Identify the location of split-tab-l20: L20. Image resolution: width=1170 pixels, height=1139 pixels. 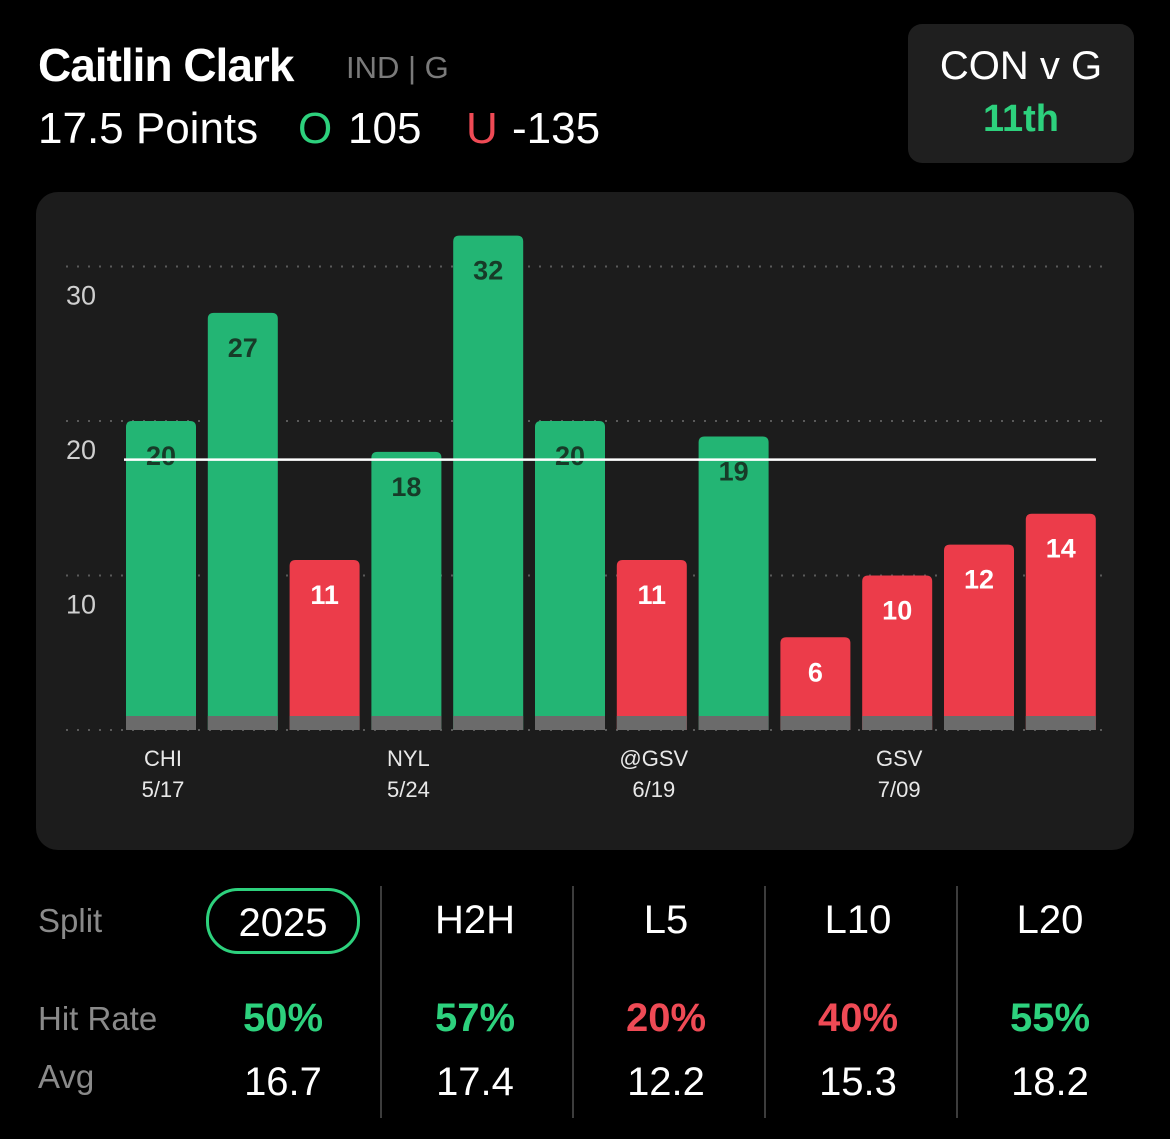
(1050, 920).